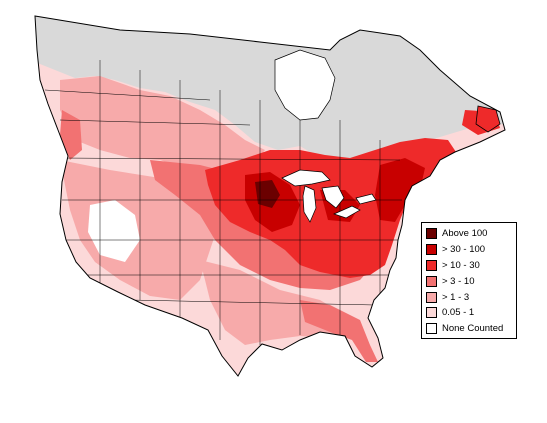 The image size is (547, 423). I want to click on legend-item-10-30: > 10 - 30, so click(469, 266).